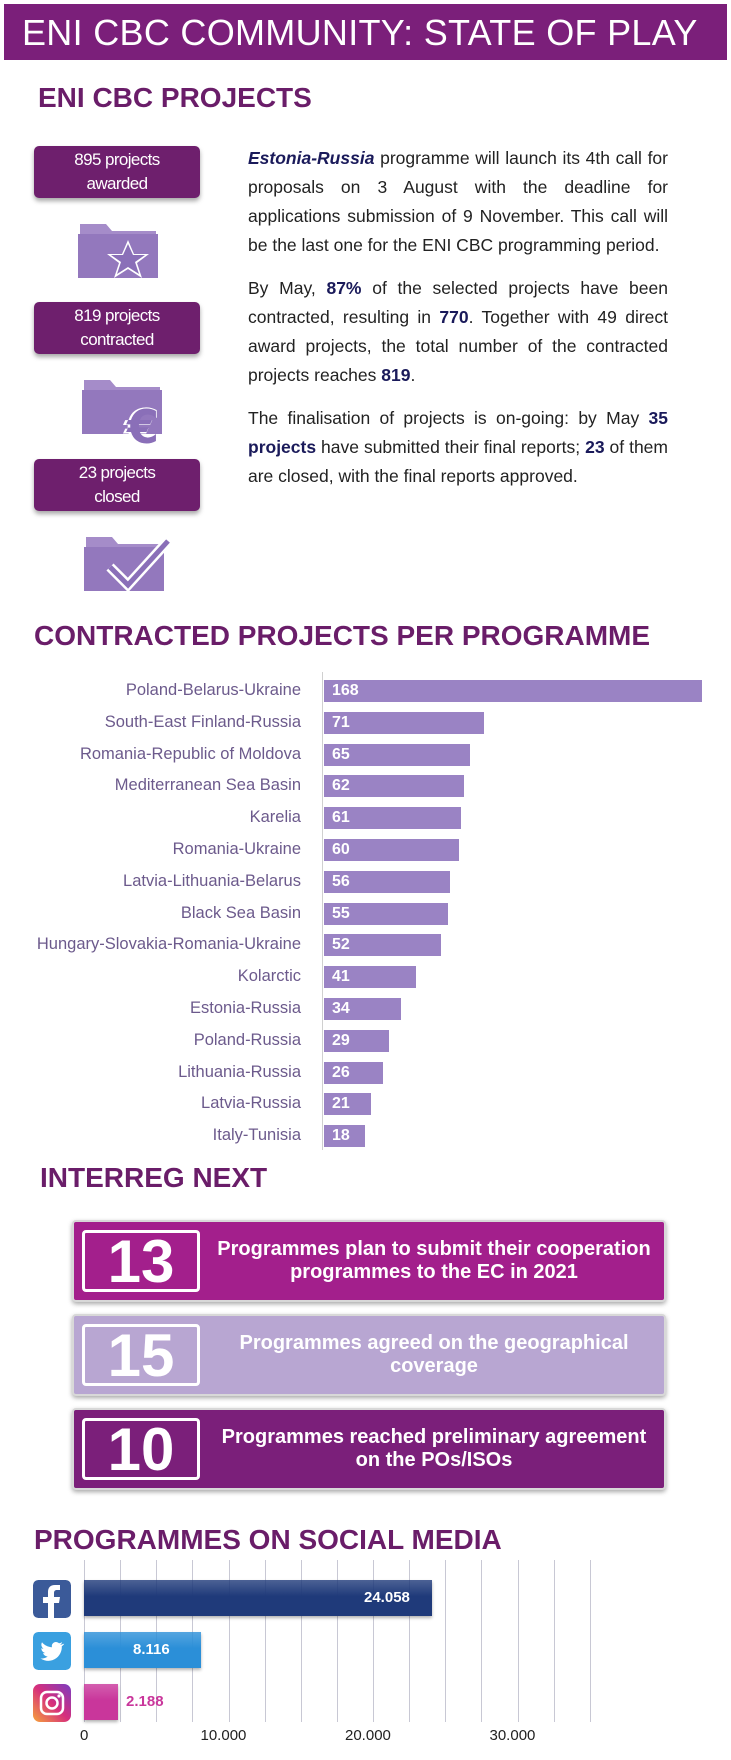  I want to click on interreg-section-title: INTERREG NEXT, so click(154, 1177).